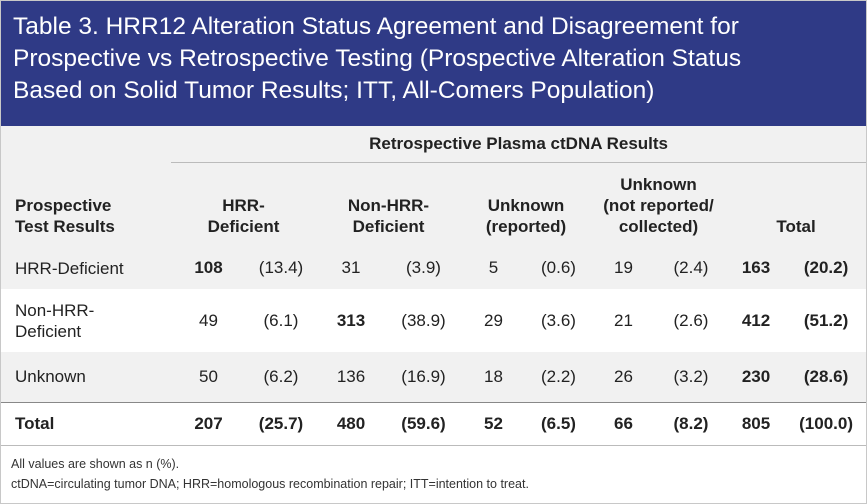 The image size is (867, 504). Describe the element at coordinates (691, 376) in the screenshot. I see `percent: (3.2)` at that location.